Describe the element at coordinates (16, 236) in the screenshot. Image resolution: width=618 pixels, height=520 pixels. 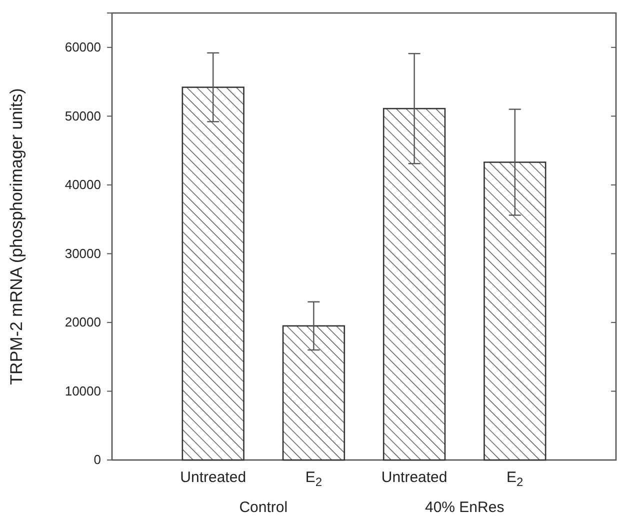
I see `y-axis-title: TRPM-2 mRNA (phosphorimager units)` at that location.